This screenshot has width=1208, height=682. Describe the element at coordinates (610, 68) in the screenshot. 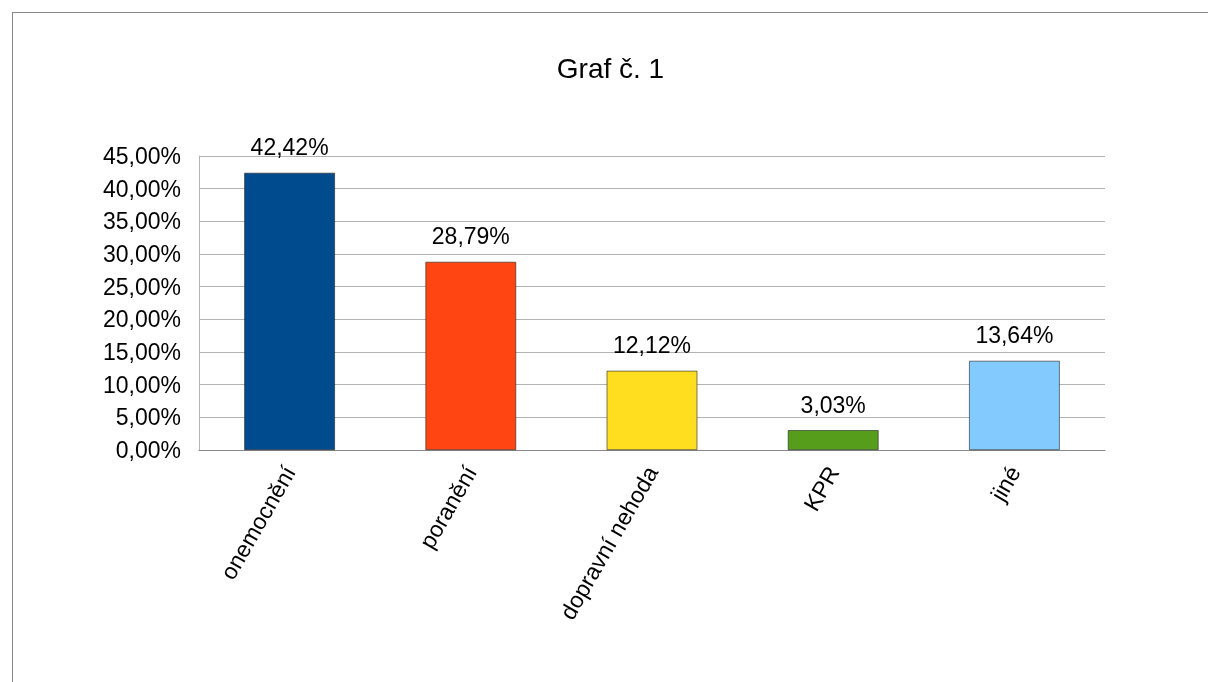

I see `chart-title: Graf č. 1` at that location.